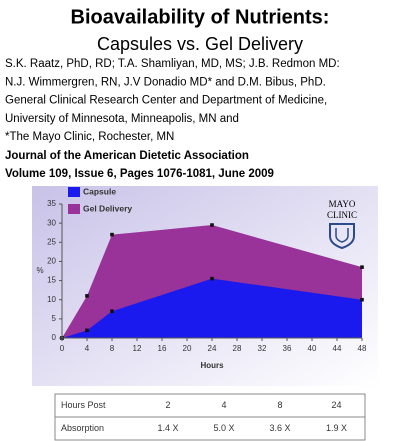  What do you see at coordinates (312, 348) in the screenshot?
I see `x-tick-label: 40` at bounding box center [312, 348].